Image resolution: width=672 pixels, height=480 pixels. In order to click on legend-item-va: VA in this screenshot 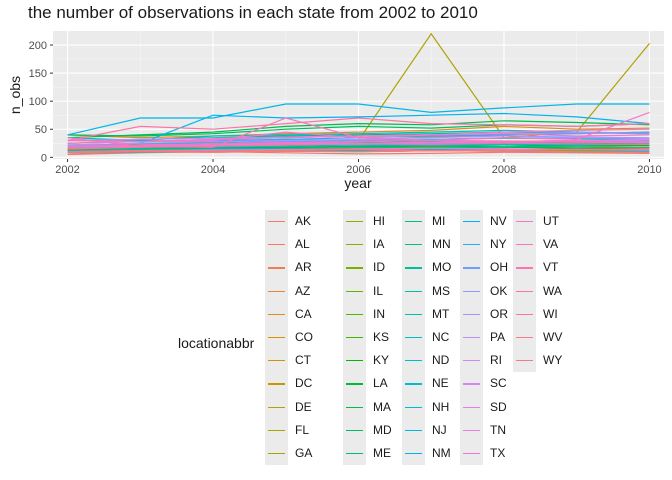, I will do `click(543, 245)`.